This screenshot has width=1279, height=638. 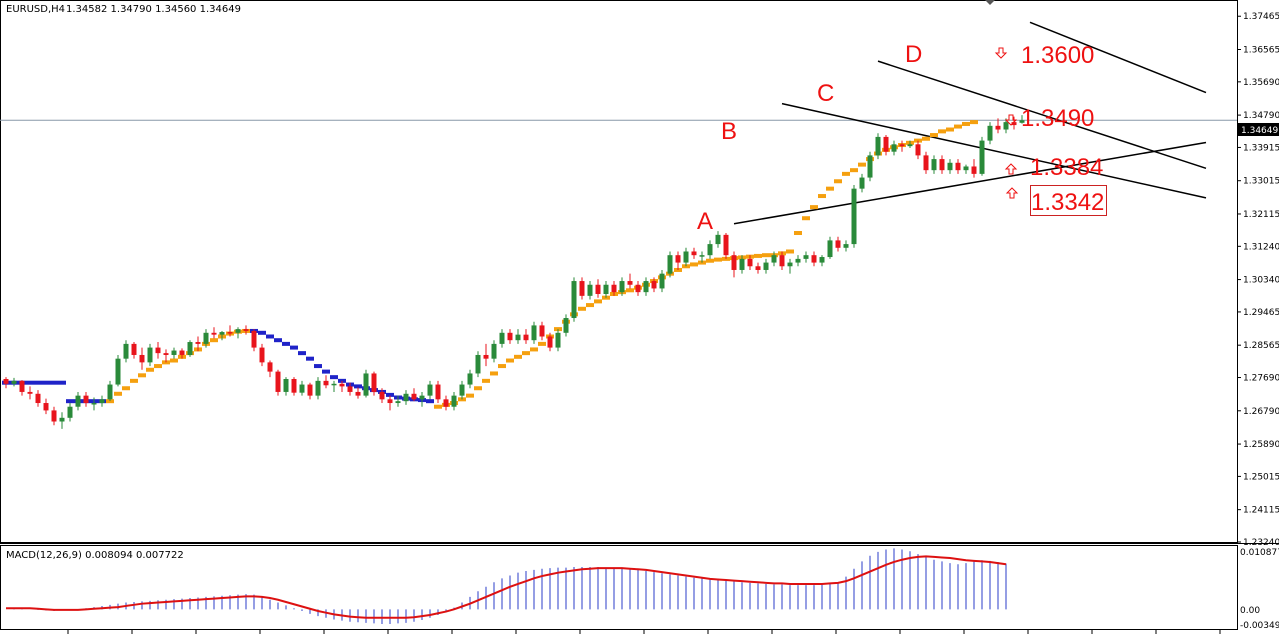 I want to click on level-1-3384: 1.3384, so click(x=1053, y=167).